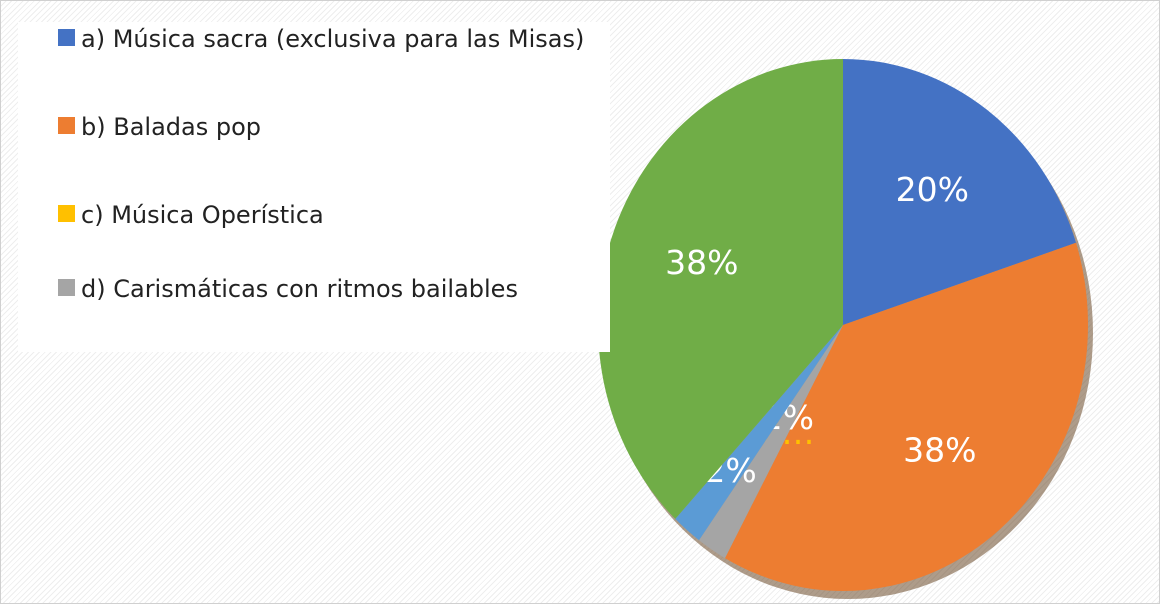 This screenshot has height=604, width=1160. What do you see at coordinates (299, 289) in the screenshot?
I see `legend-label: d) Carismáticas con ritmos bailables` at bounding box center [299, 289].